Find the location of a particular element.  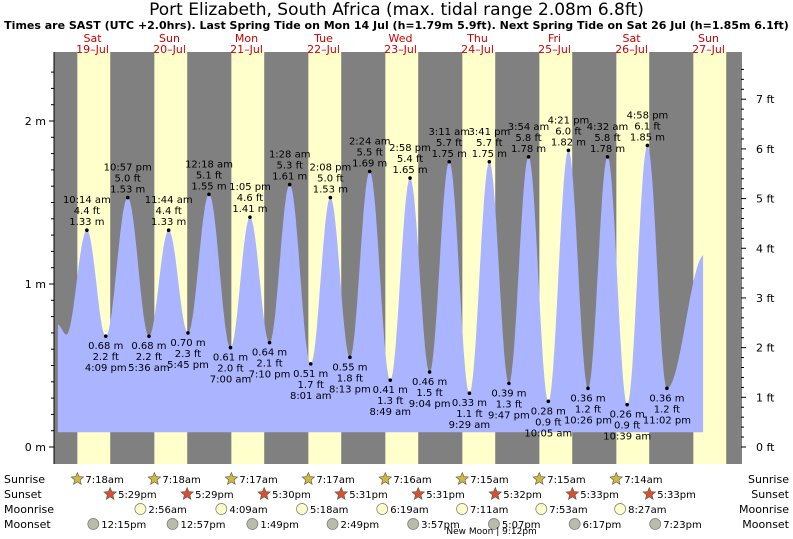

low-tide-feet: 1.8 ft is located at coordinates (350, 378).